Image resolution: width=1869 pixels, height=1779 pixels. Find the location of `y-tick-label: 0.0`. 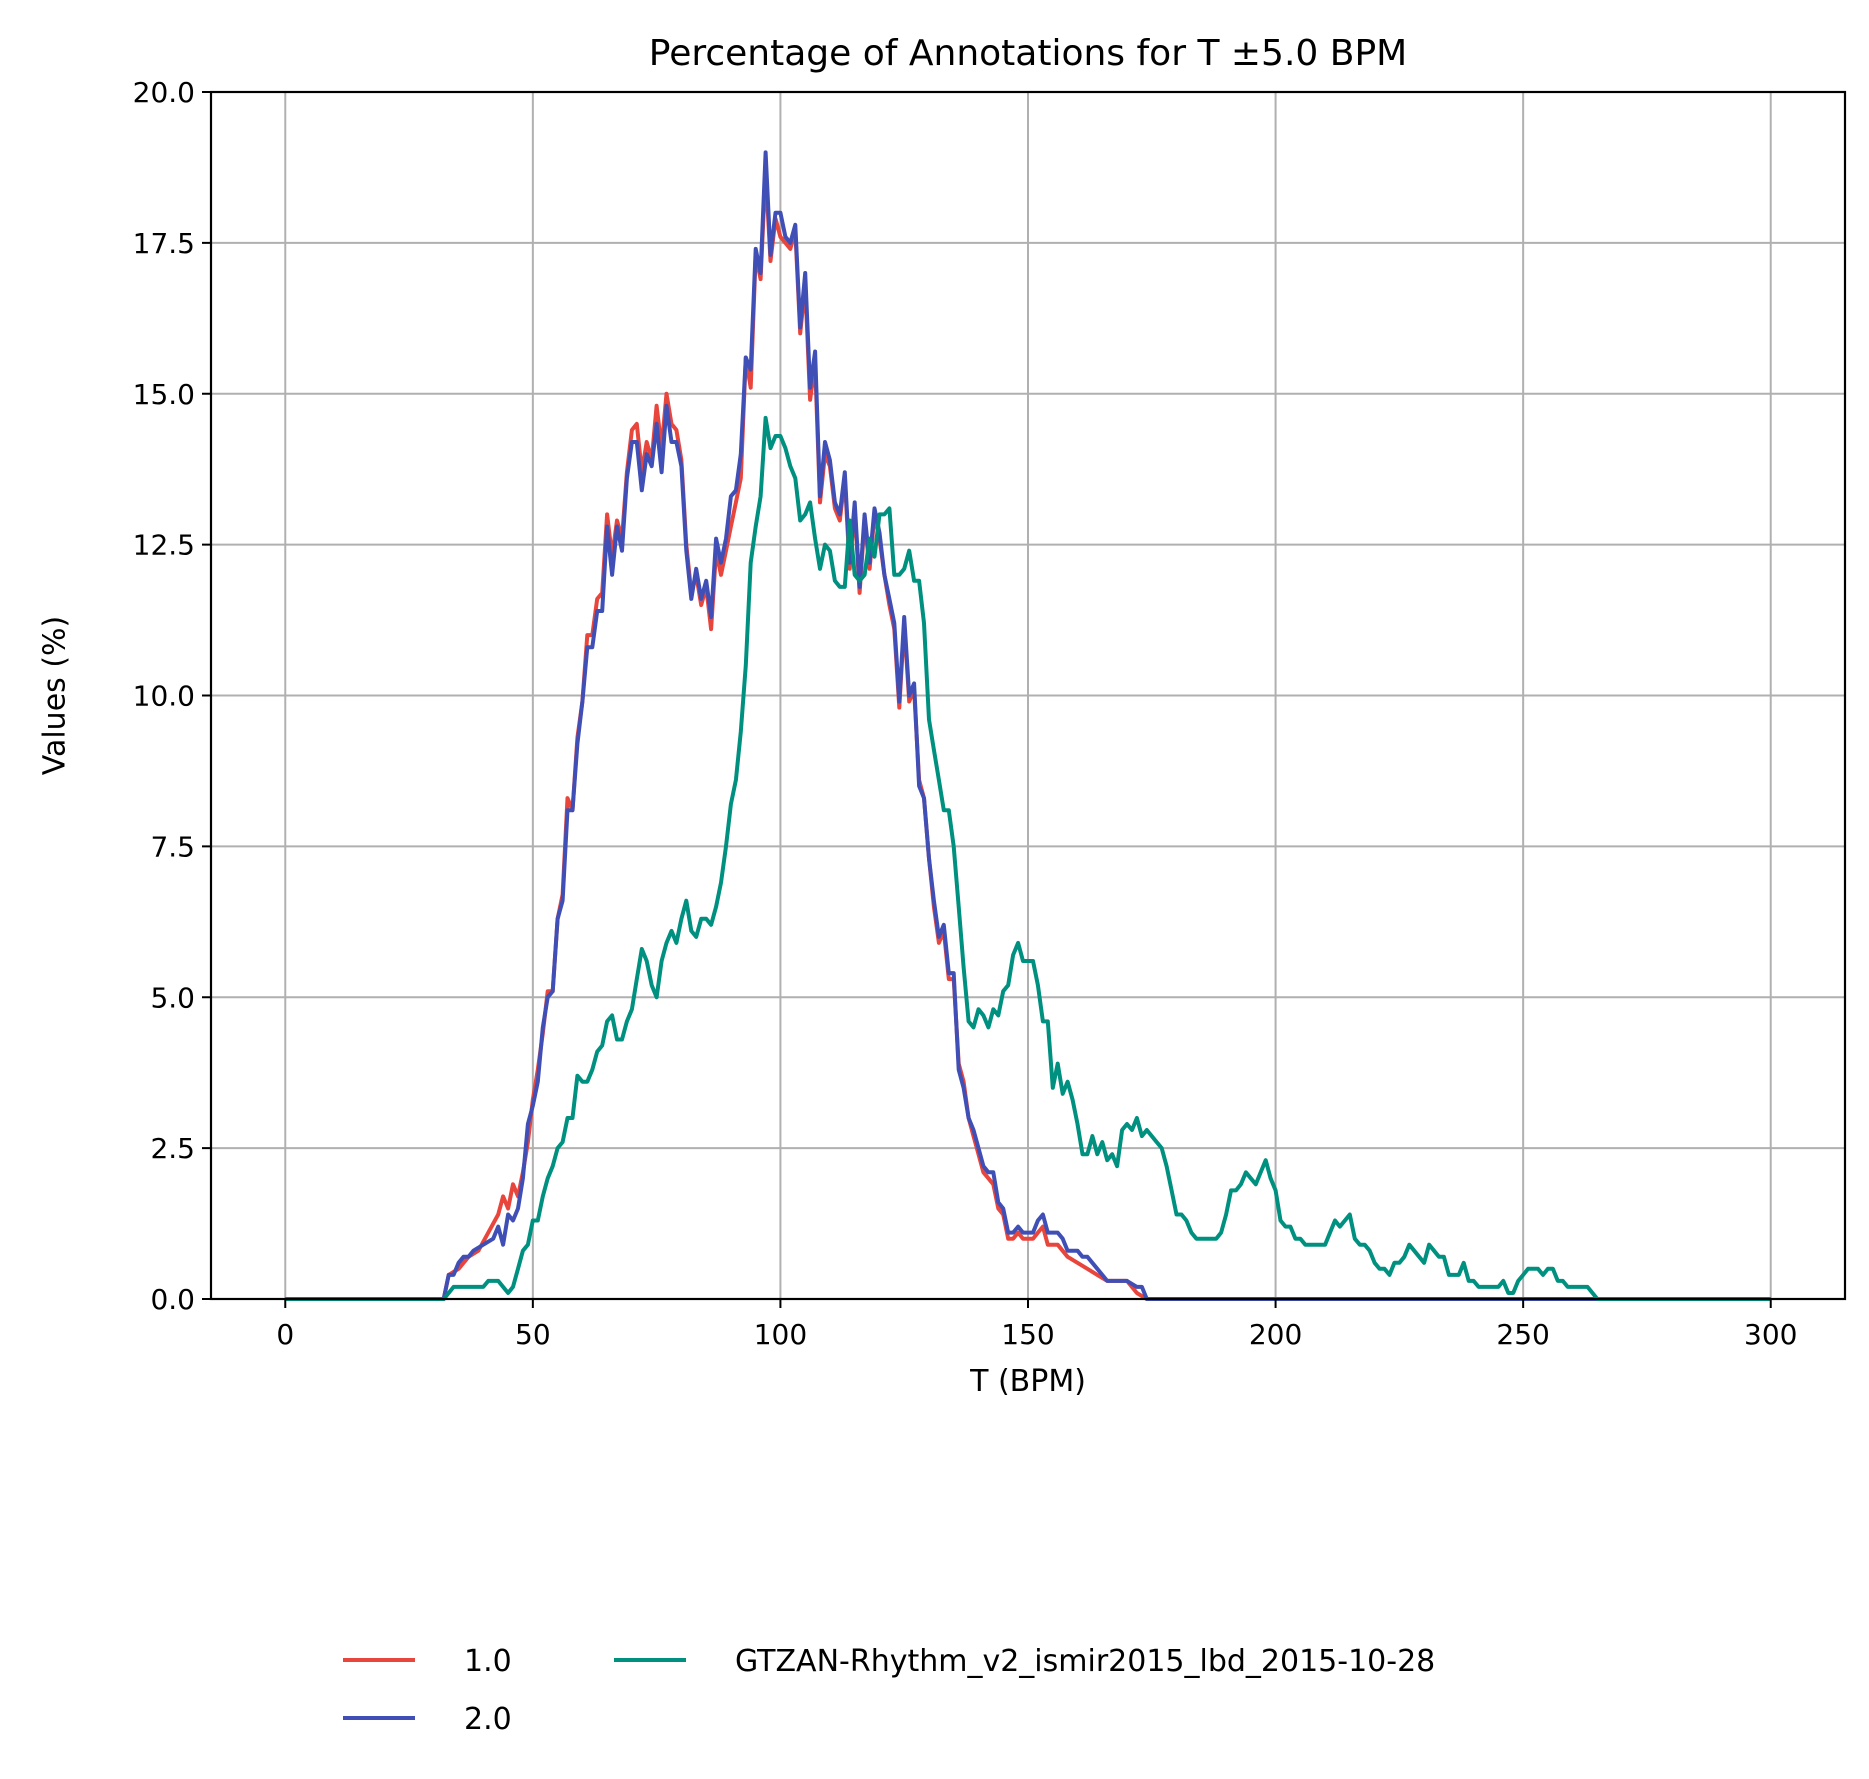

y-tick-label: 0.0 is located at coordinates (172, 1299).